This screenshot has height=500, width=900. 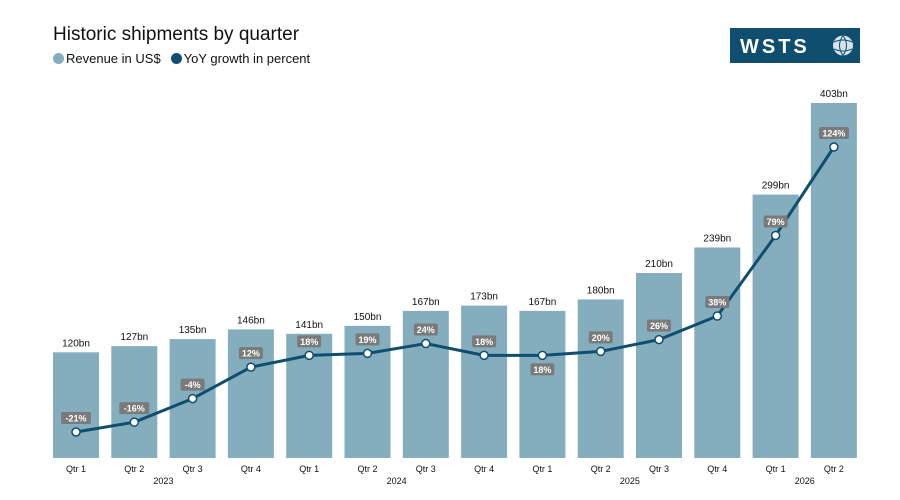 I want to click on growth-value-label: 20%, so click(x=601, y=338).